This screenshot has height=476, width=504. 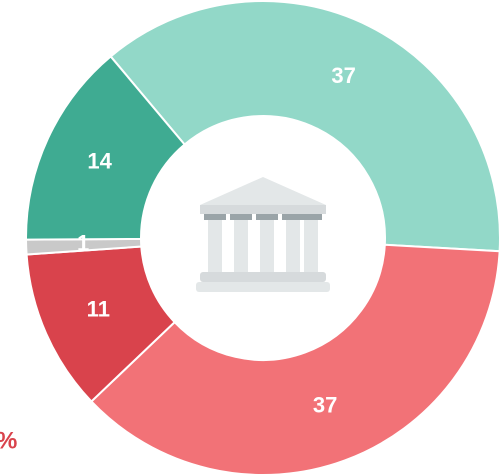 What do you see at coordinates (8, 440) in the screenshot?
I see `annotation: %` at bounding box center [8, 440].